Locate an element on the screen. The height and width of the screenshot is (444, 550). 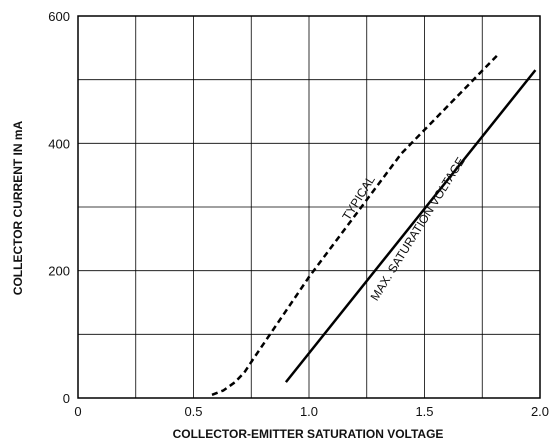
y-axis-title: COLLECTOR CURRENT IN mA is located at coordinates (18, 207).